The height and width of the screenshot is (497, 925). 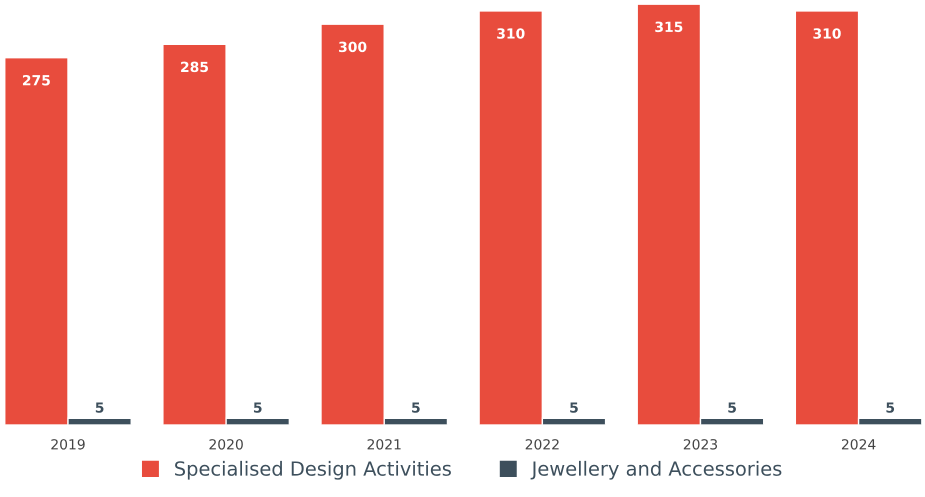 I want to click on x-tick-label: 2024, so click(x=859, y=444).